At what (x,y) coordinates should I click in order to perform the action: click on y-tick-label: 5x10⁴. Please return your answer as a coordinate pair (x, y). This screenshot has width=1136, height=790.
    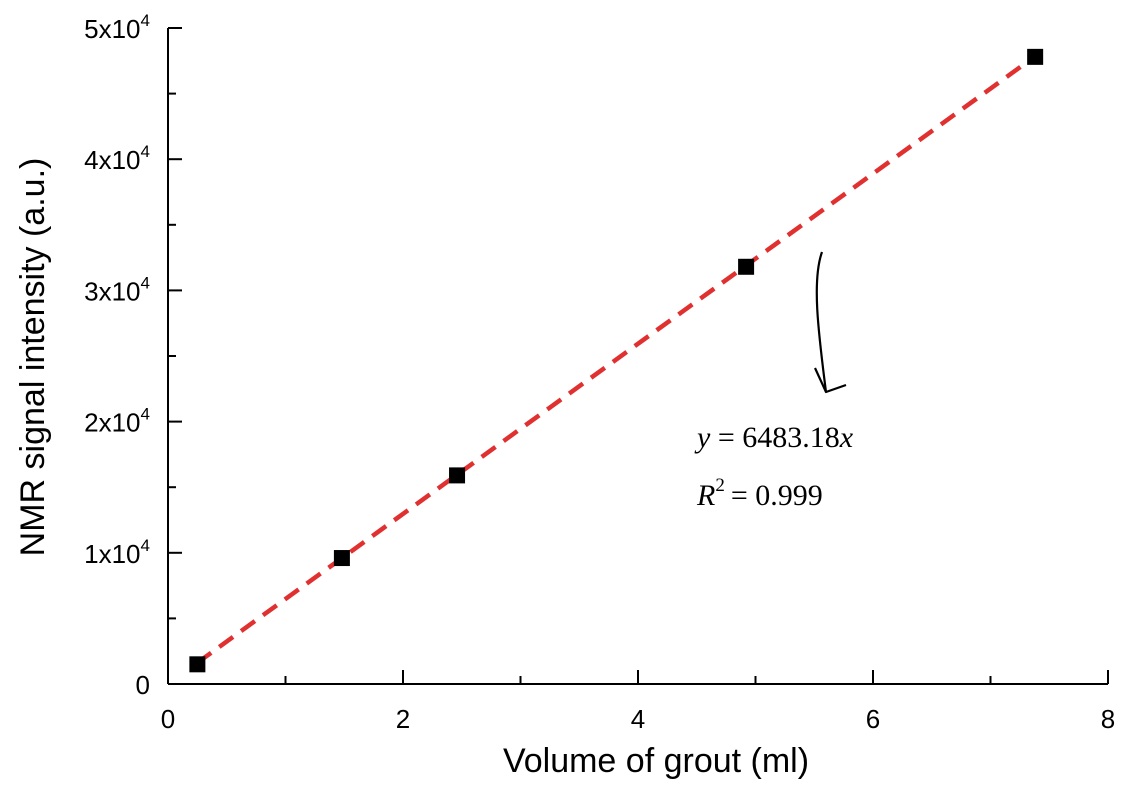
    Looking at the image, I should click on (117, 27).